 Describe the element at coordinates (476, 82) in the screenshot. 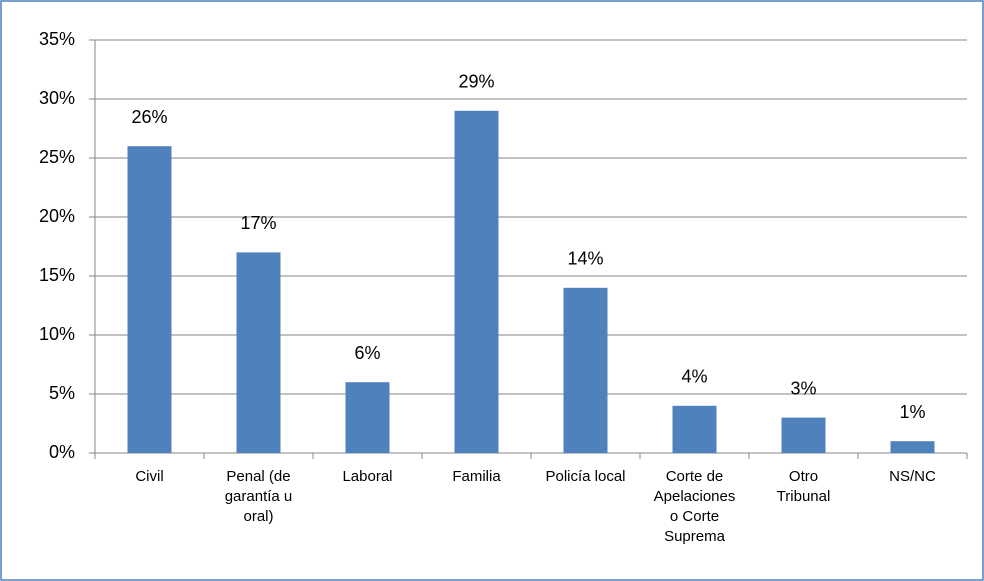

I see `data-label: 29%` at that location.